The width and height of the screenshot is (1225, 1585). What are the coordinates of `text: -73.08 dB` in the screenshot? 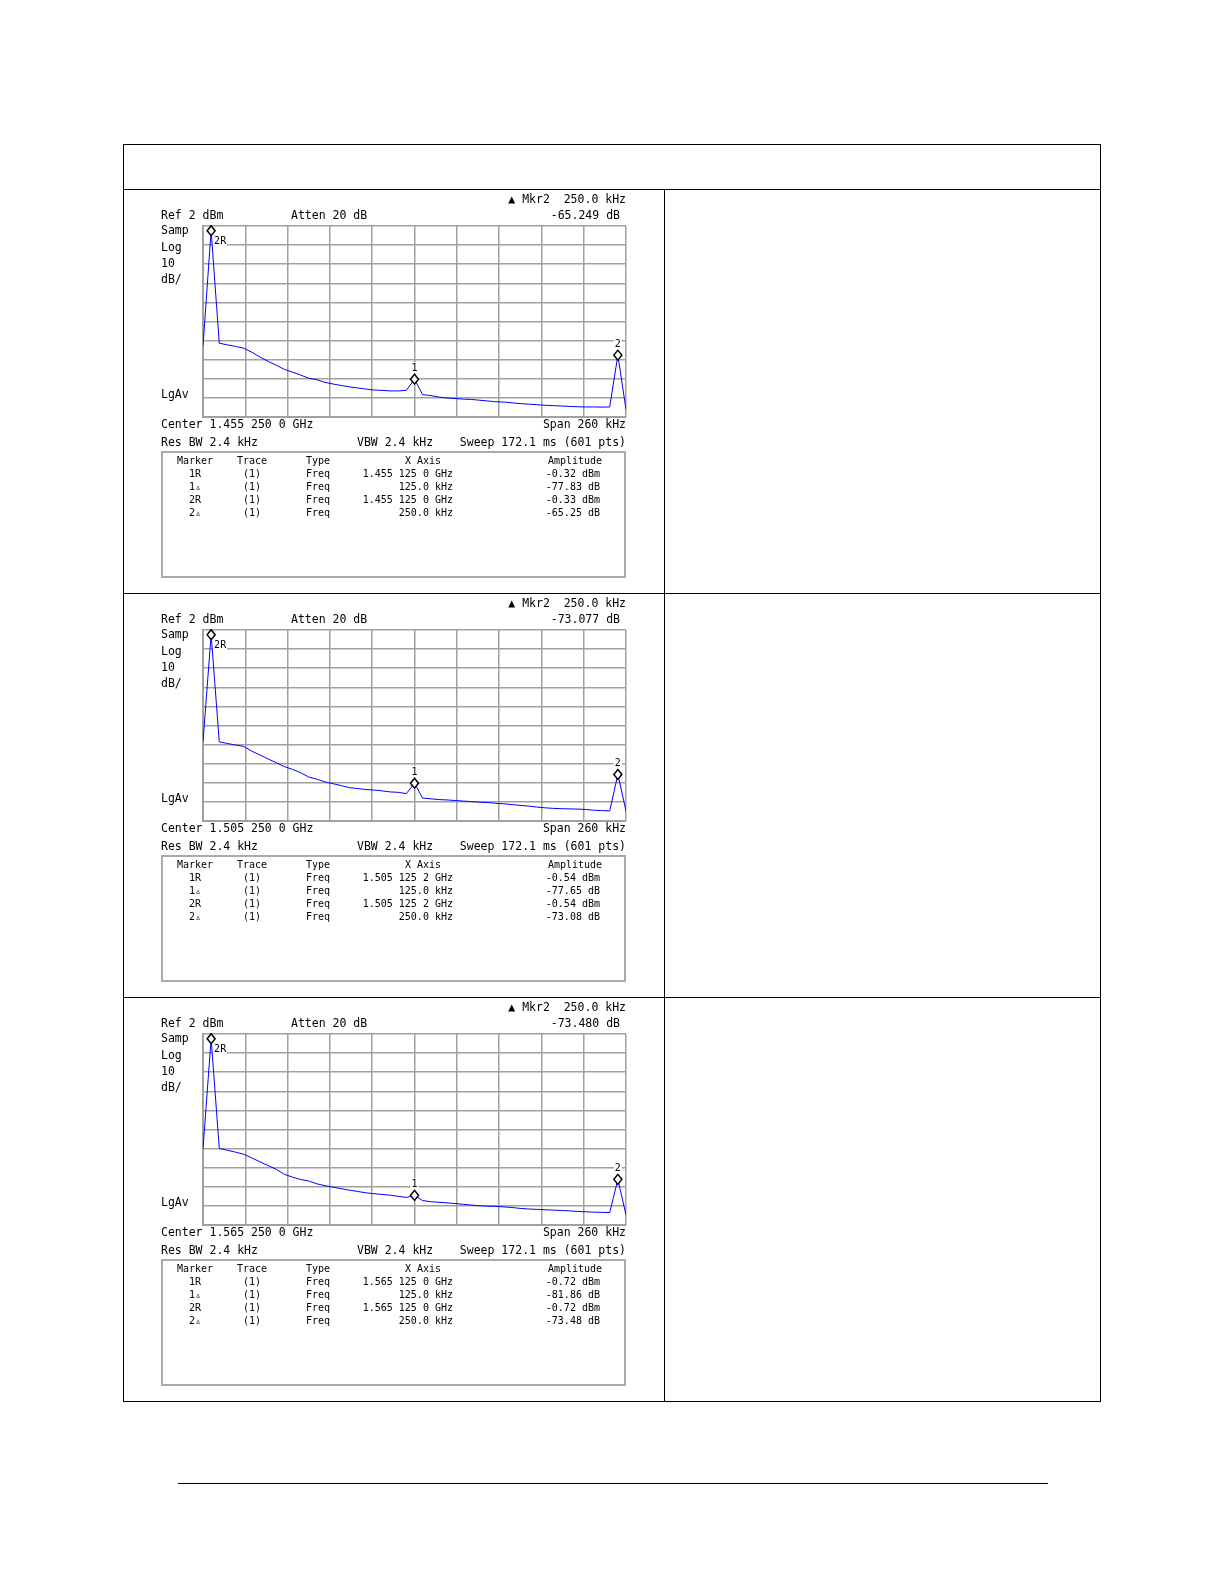 It's located at (572, 917).